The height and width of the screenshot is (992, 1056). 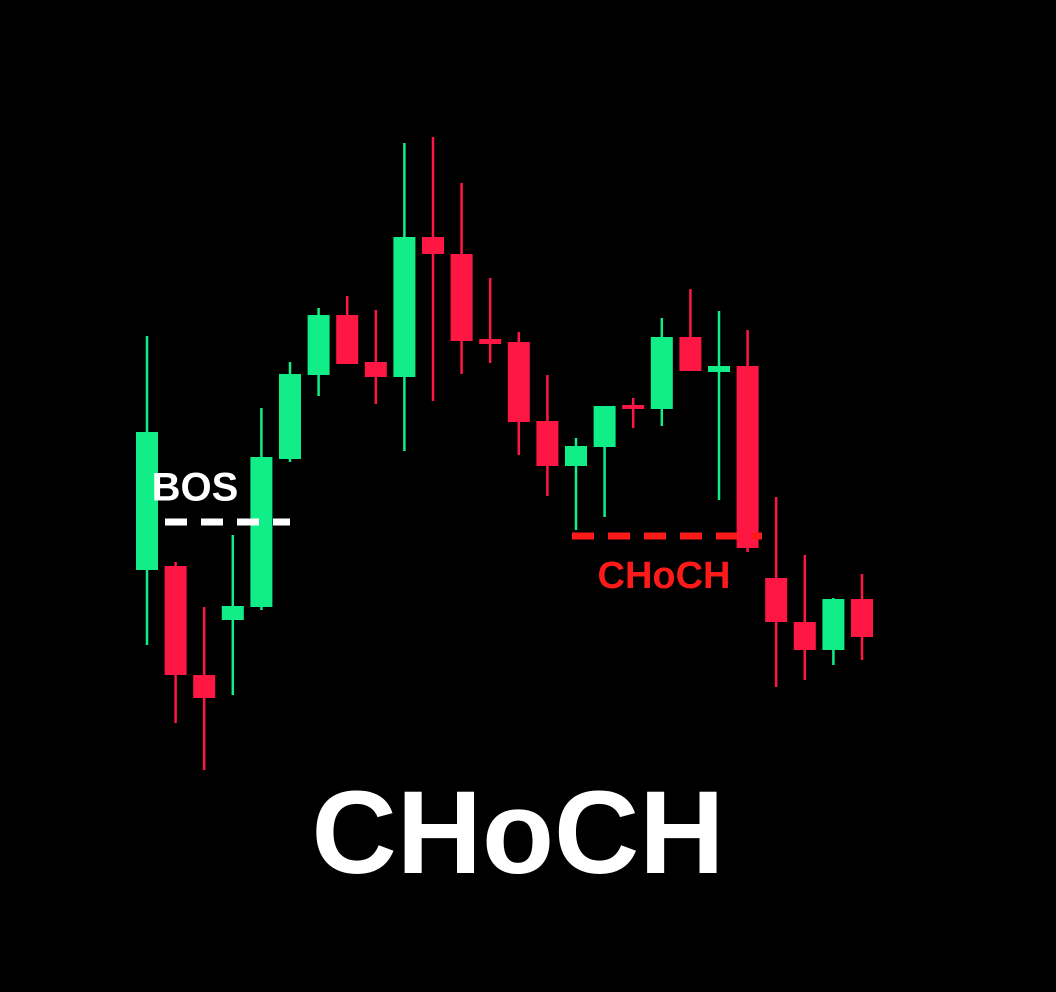 I want to click on chart-title: CHoCH, so click(x=518, y=833).